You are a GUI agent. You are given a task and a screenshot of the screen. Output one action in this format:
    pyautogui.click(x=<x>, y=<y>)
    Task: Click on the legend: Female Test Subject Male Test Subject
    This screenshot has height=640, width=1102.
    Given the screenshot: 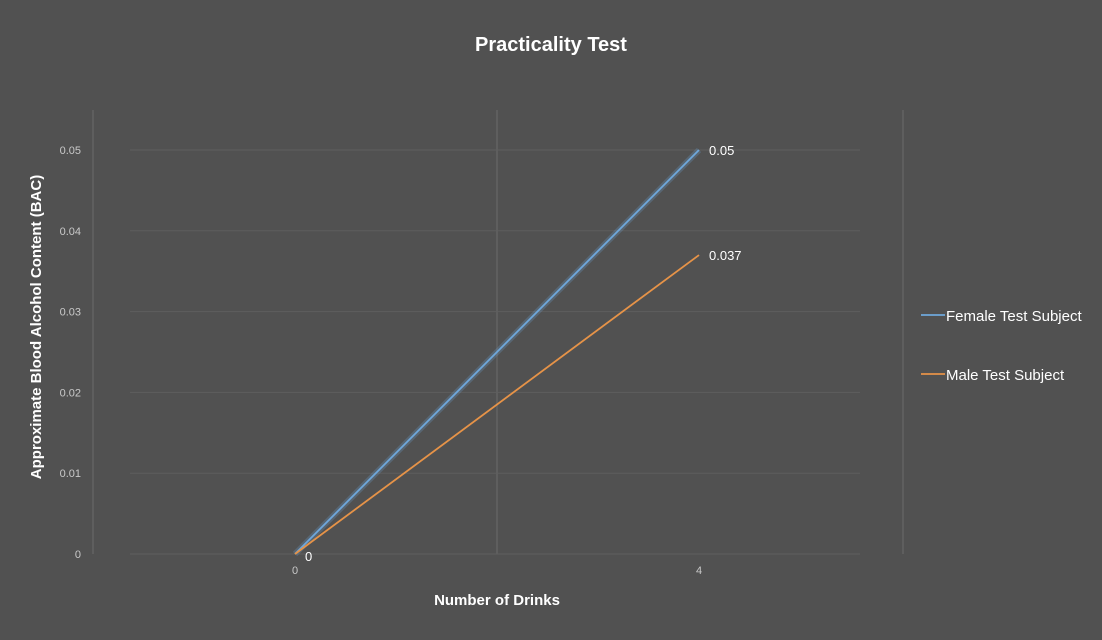 What is the action you would take?
    pyautogui.click(x=1001, y=346)
    